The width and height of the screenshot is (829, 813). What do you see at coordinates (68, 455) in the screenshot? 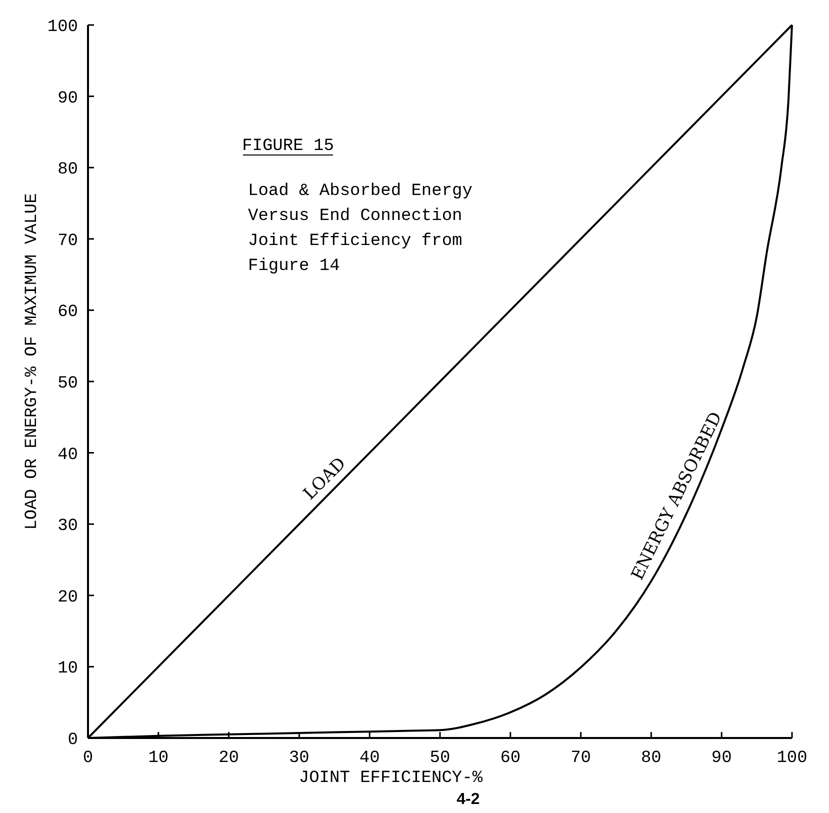
I see `y-tick-label: 40` at bounding box center [68, 455].